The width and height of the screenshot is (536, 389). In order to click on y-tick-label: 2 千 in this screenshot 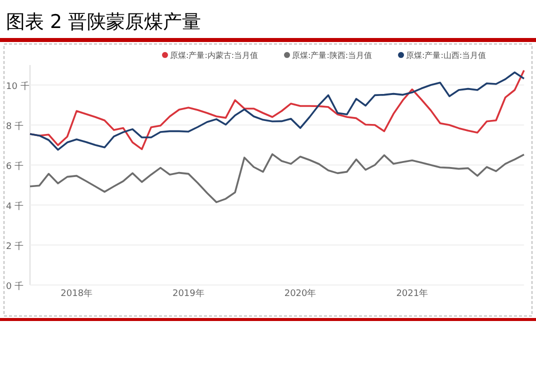, I will do `click(15, 246)`.